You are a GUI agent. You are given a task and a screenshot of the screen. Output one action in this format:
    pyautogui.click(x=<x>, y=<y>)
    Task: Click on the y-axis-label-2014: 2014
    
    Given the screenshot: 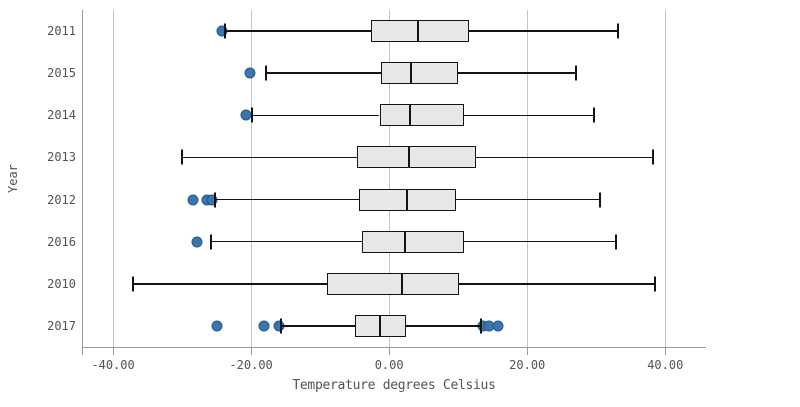 What is the action you would take?
    pyautogui.click(x=61, y=115)
    